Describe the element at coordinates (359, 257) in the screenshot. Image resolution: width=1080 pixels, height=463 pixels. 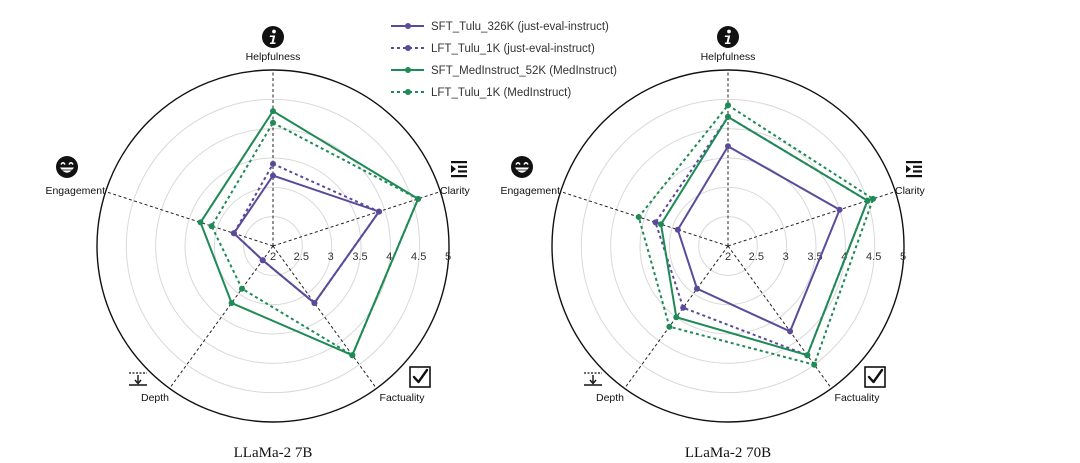
I see `tick-label: 3.5` at that location.